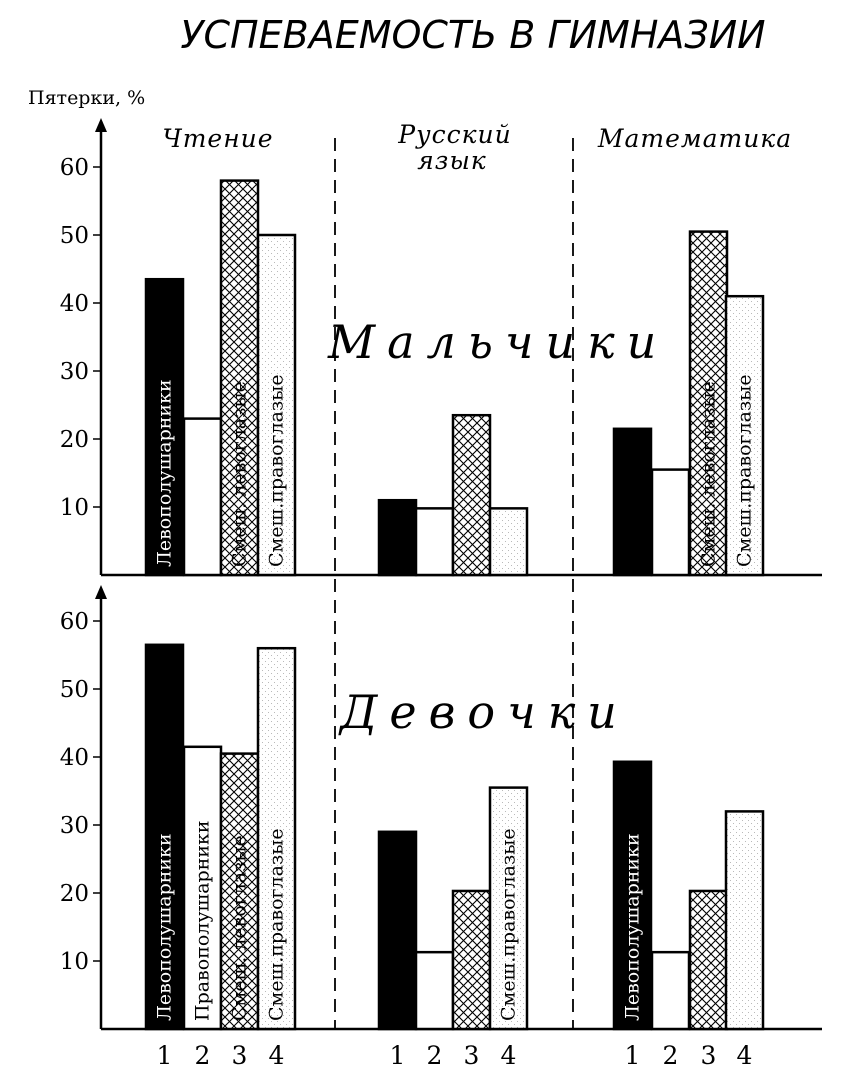 The height and width of the screenshot is (1083, 867). Describe the element at coordinates (472, 35) in the screenshot. I see `chart-title: УСПЕВАЕМОСТЬ В ГИМНАЗИИ` at that location.